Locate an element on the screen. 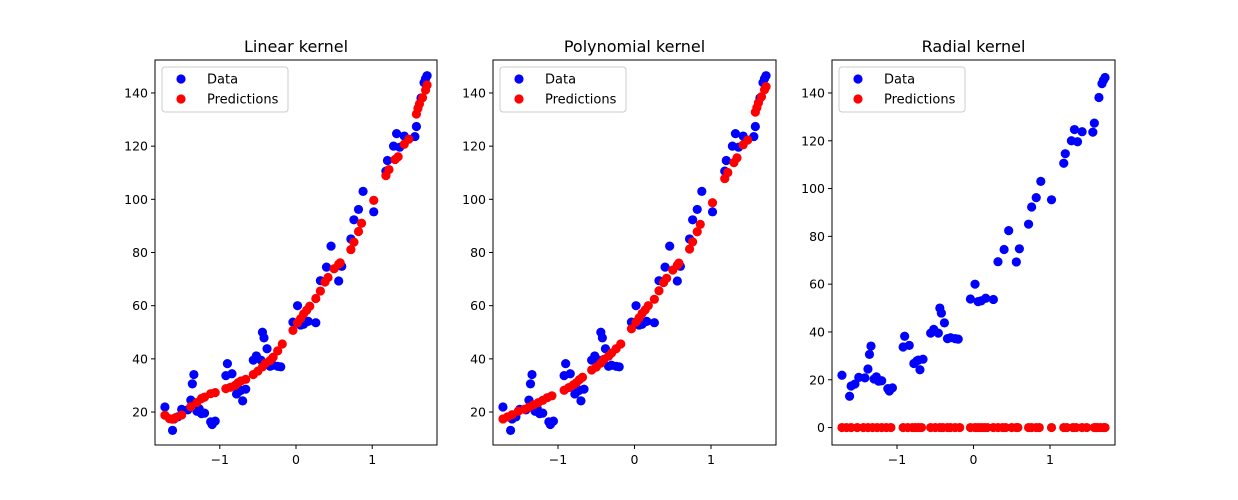  legend-label: Predictions is located at coordinates (920, 100).